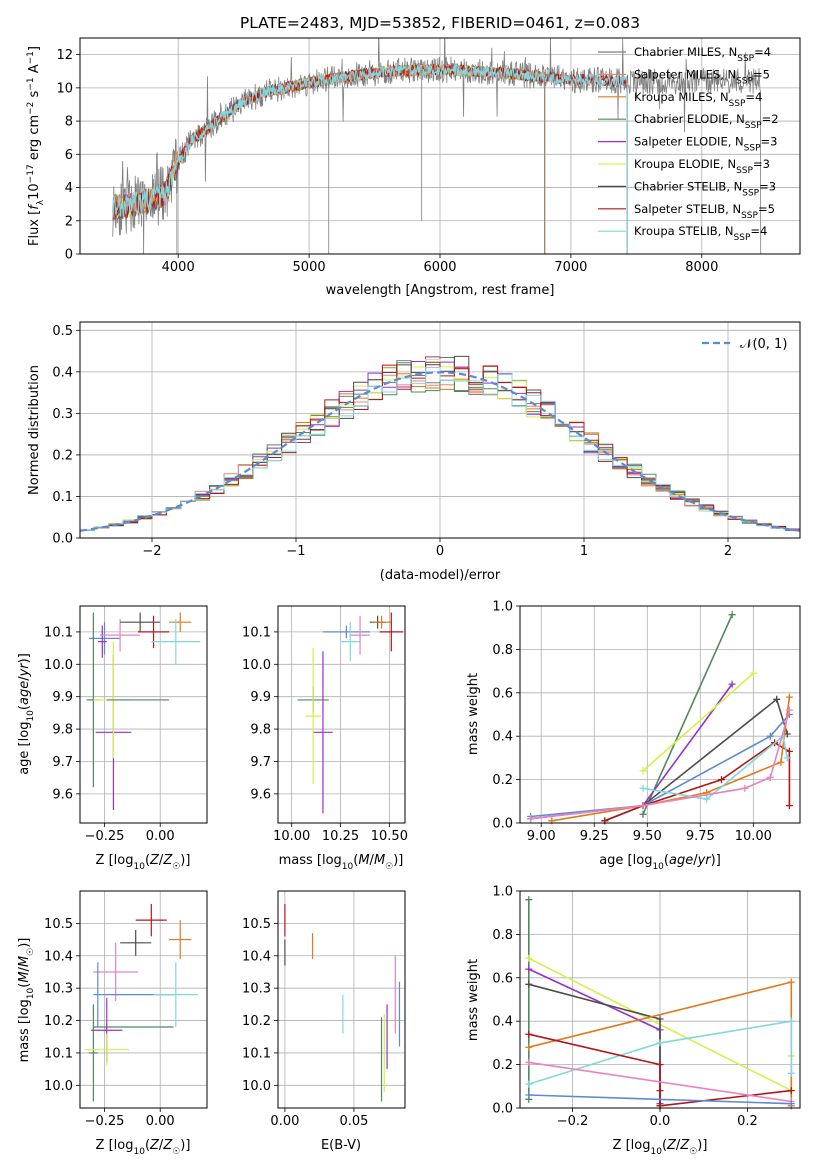 The width and height of the screenshot is (819, 1170). What do you see at coordinates (570, 267) in the screenshot?
I see `x-tick-label: 7000` at bounding box center [570, 267].